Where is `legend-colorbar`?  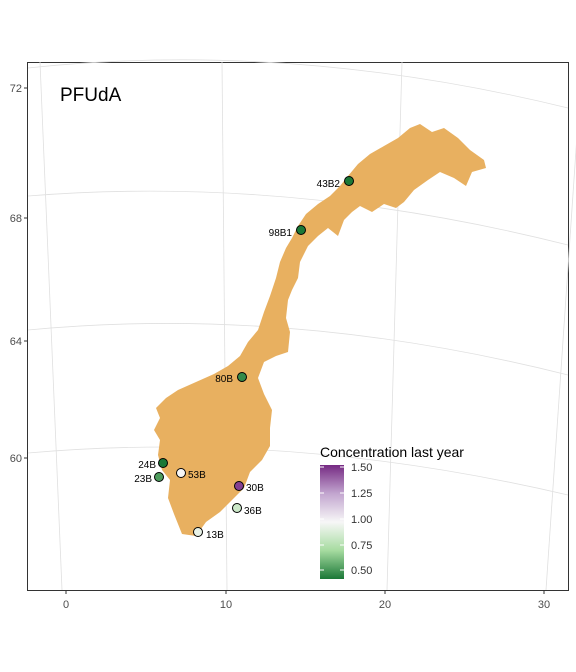 legend-colorbar is located at coordinates (332, 522).